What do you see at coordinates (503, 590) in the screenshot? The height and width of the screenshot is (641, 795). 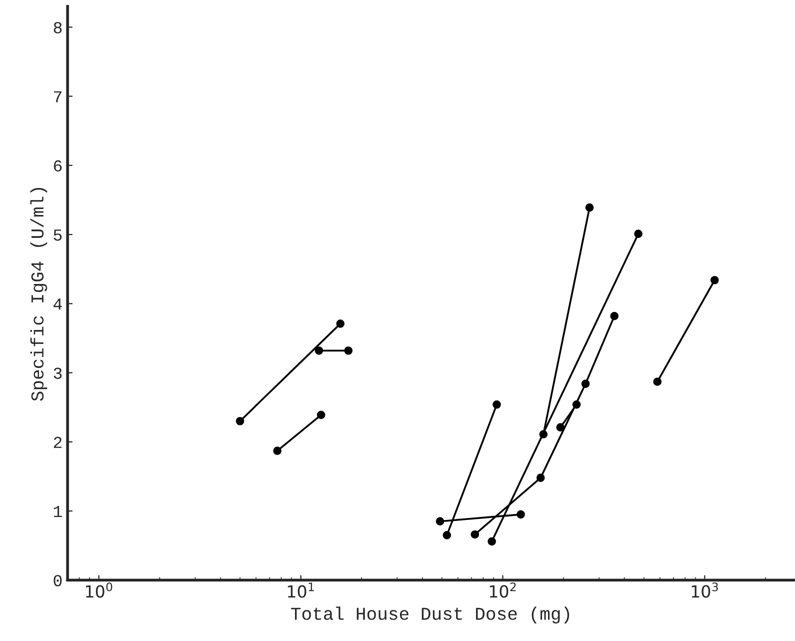 I see `x-tick-label: 10$^{2}$` at bounding box center [503, 590].